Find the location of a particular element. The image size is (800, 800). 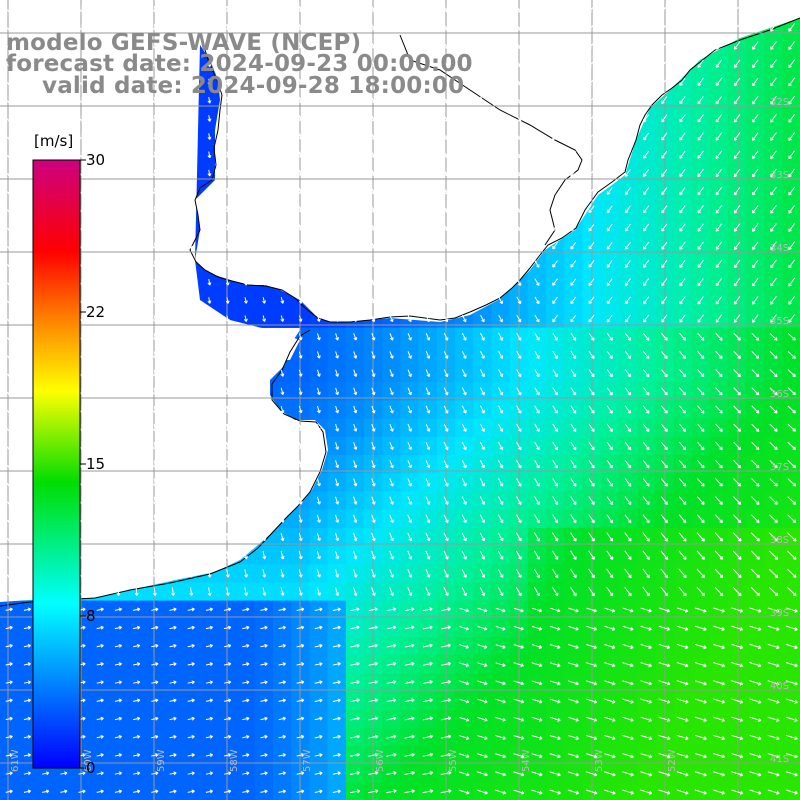

colorbar-tick-label: 15 is located at coordinates (96, 464).